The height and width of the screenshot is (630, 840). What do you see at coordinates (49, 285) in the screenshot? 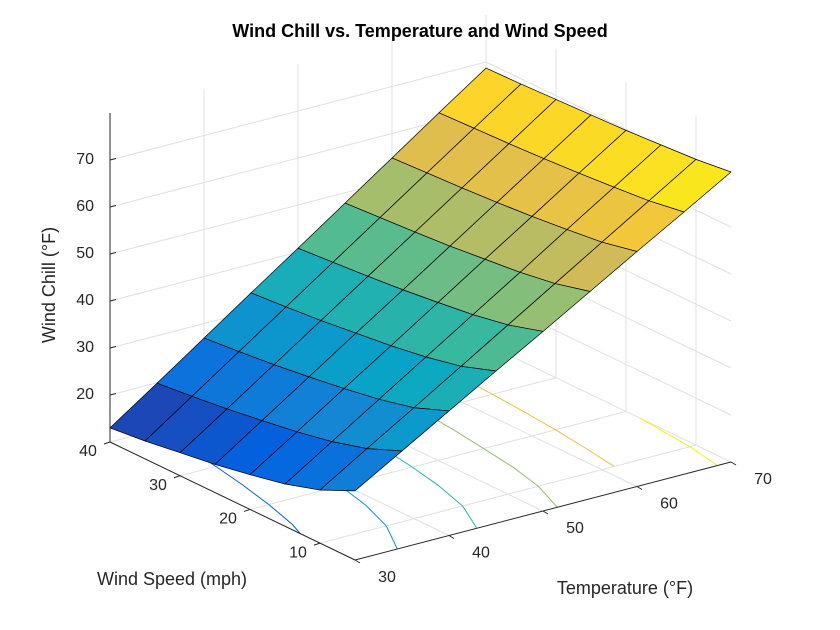
I see `z-axis-label: Wind Chill (°F)` at bounding box center [49, 285].